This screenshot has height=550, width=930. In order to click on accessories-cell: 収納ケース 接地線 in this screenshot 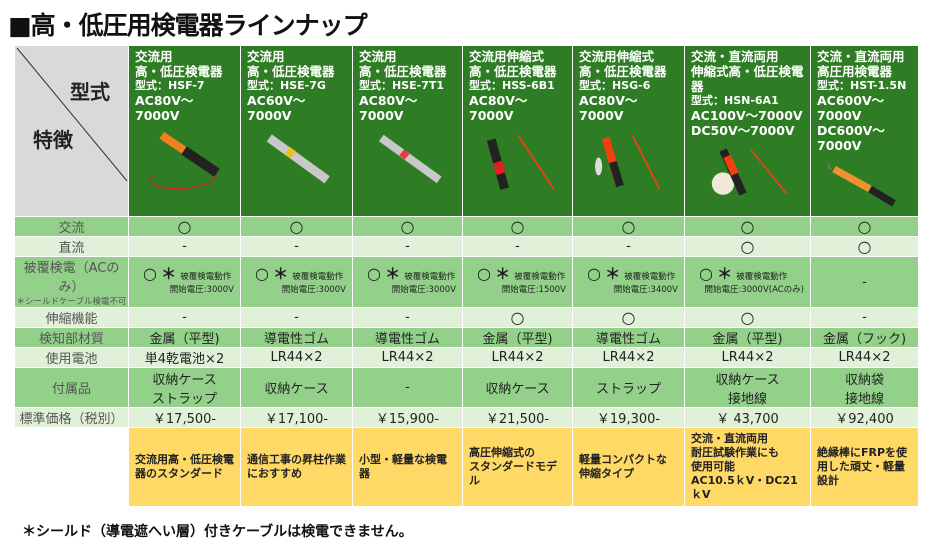, I will do `click(747, 387)`.